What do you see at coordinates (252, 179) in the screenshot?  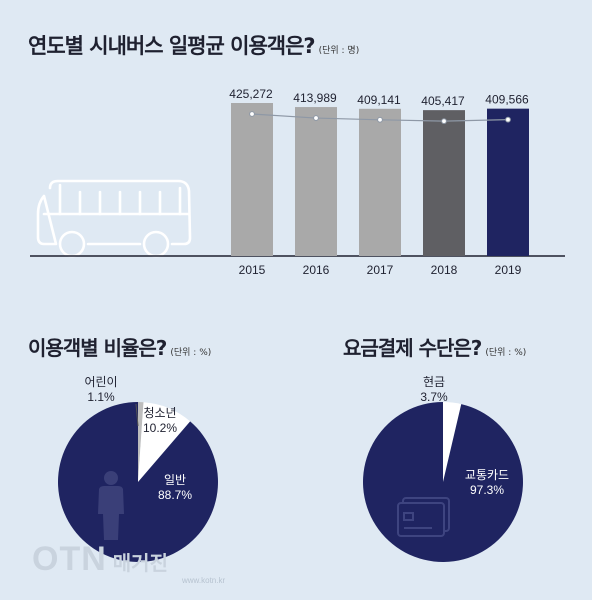 I see `bar-2015` at bounding box center [252, 179].